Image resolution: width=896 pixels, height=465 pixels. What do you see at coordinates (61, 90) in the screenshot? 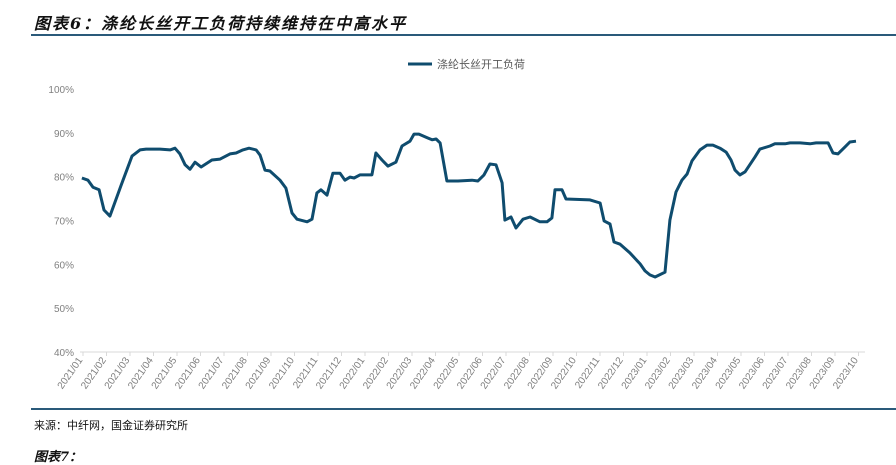
I see `y-tick-label: 100%` at bounding box center [61, 90].